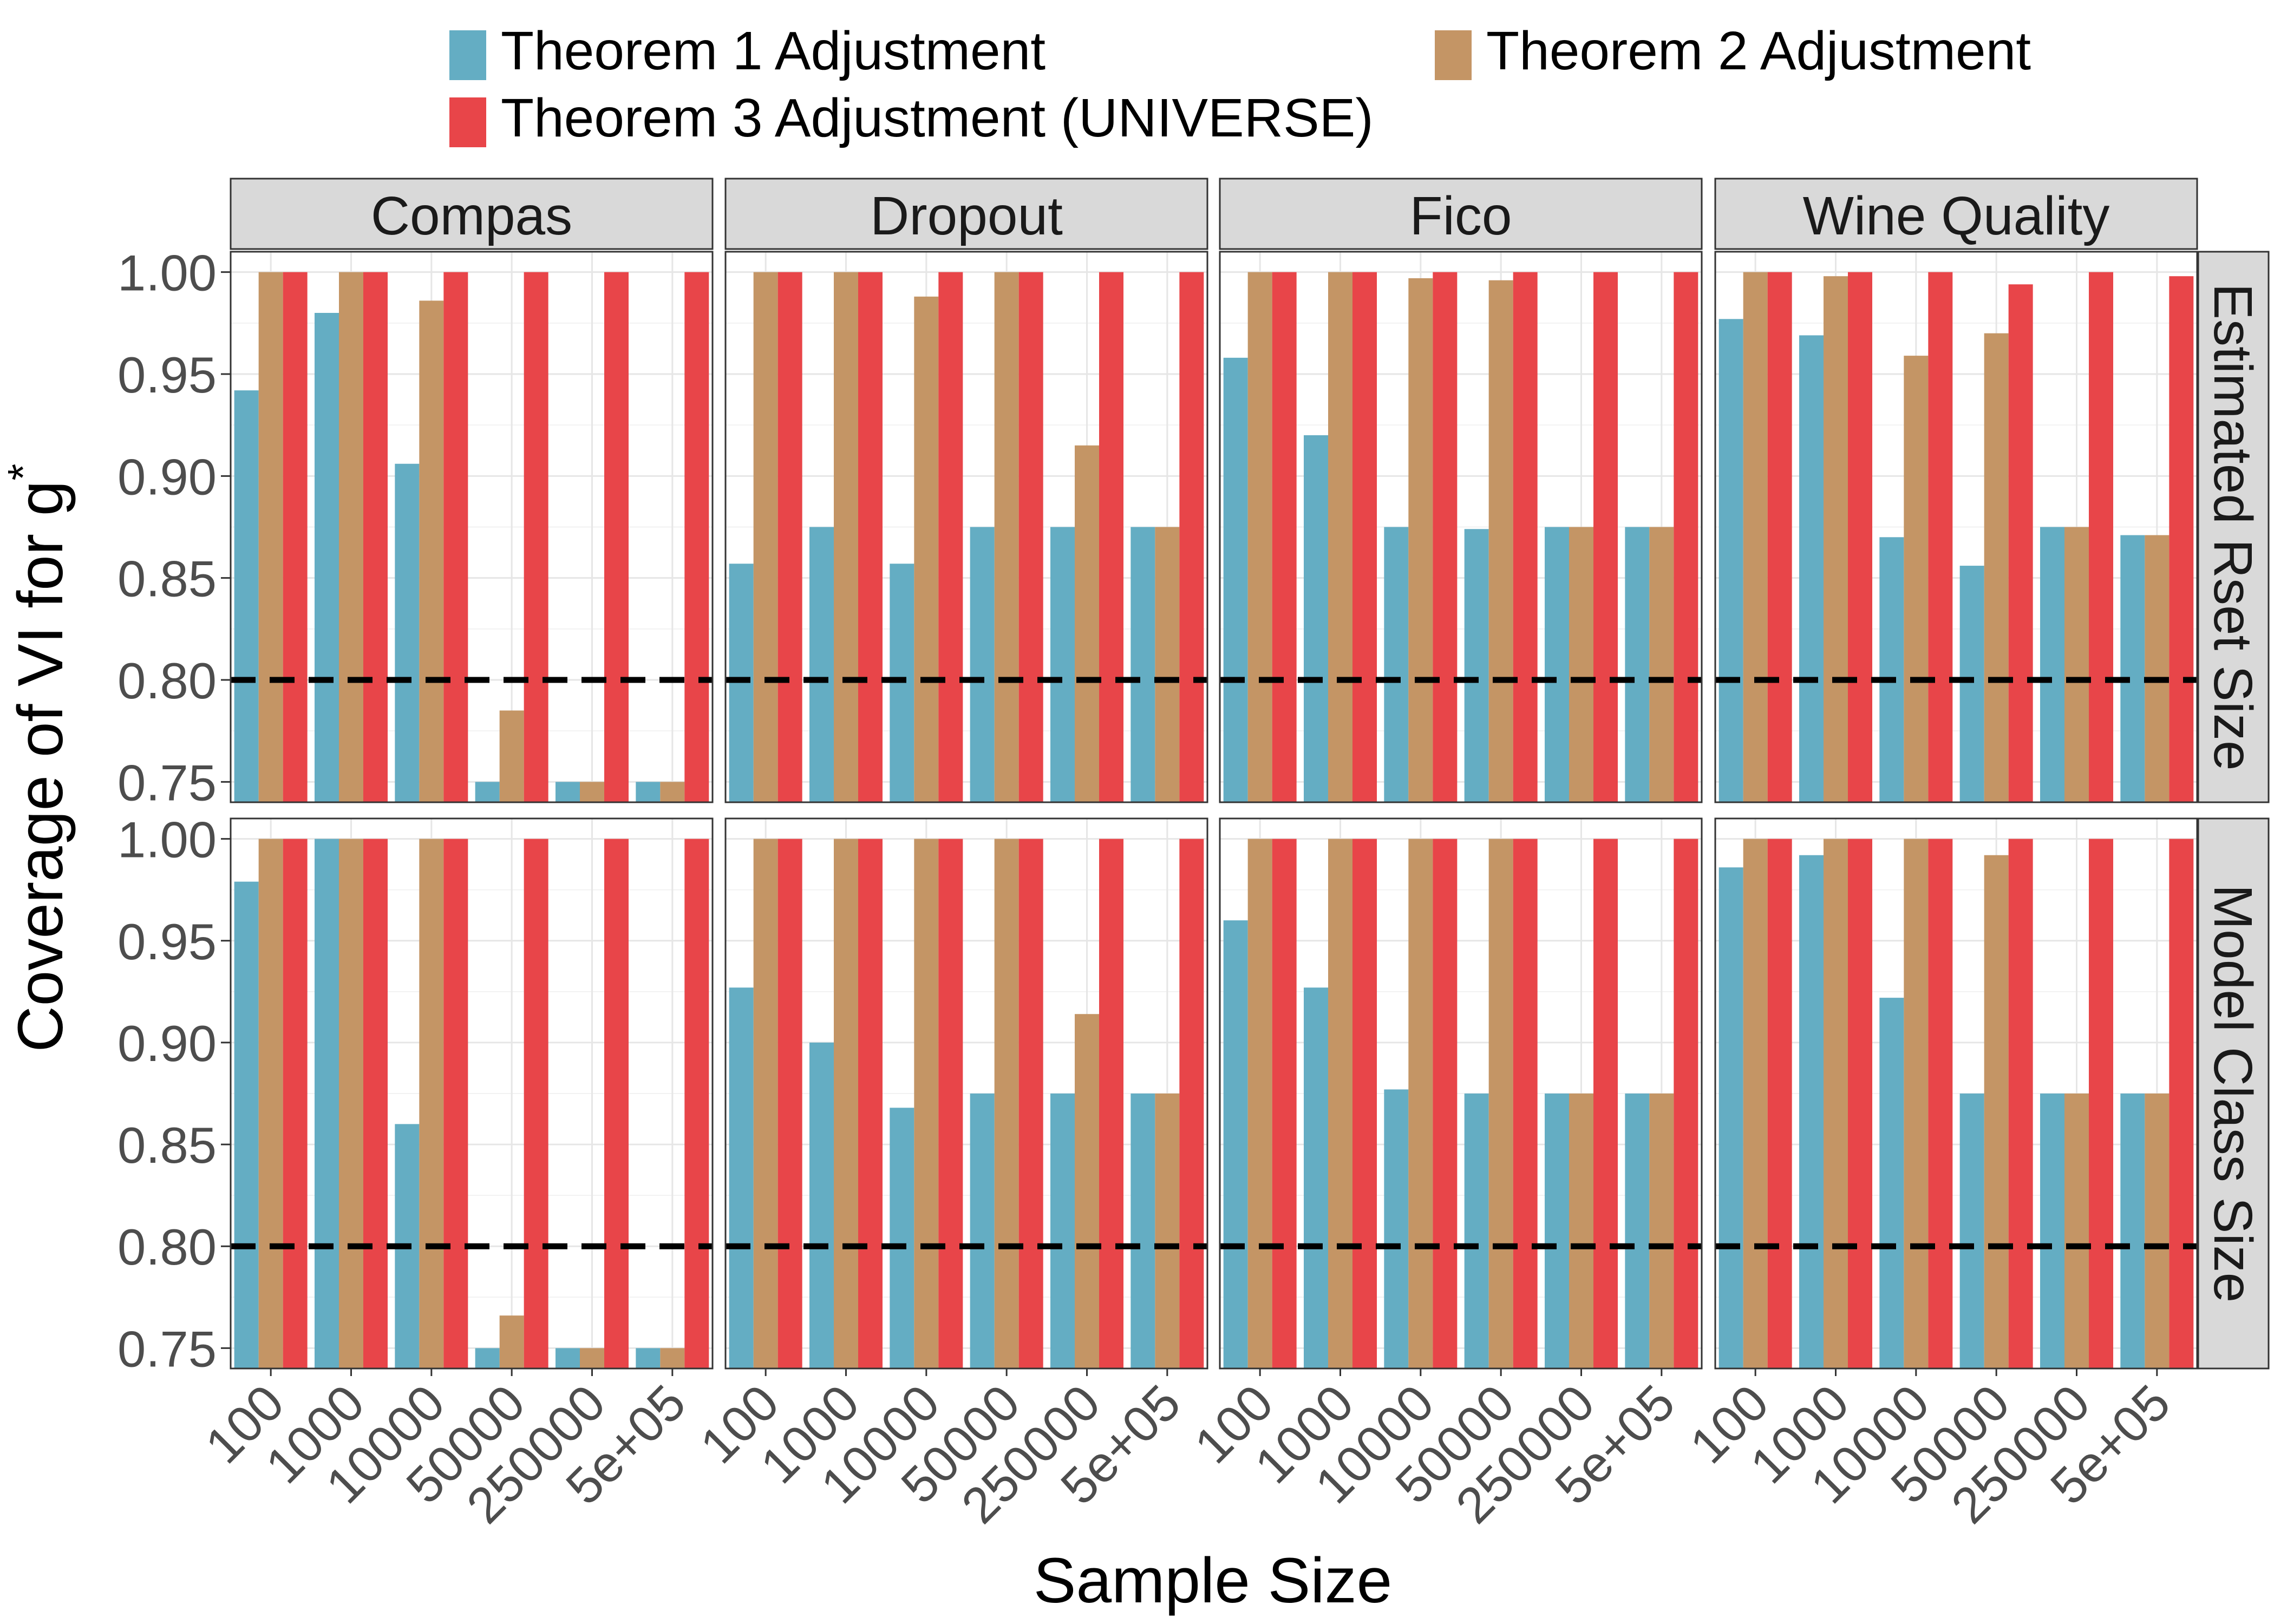 This screenshot has width=2274, height=1624. I want to click on facet-label-wine-quality: Wine Quality, so click(1957, 216).